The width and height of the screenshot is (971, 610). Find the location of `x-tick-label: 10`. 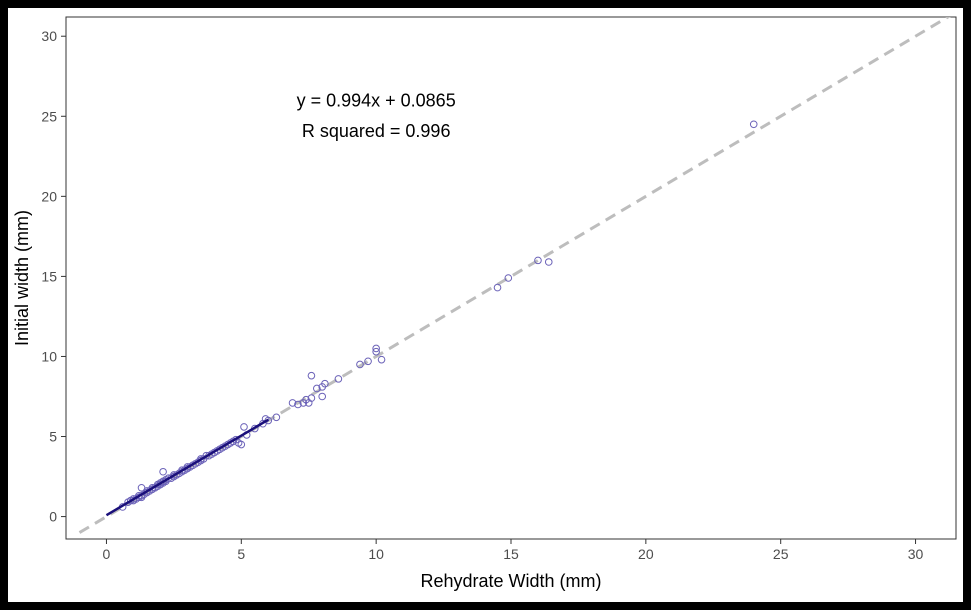

x-tick-label: 10 is located at coordinates (376, 554).